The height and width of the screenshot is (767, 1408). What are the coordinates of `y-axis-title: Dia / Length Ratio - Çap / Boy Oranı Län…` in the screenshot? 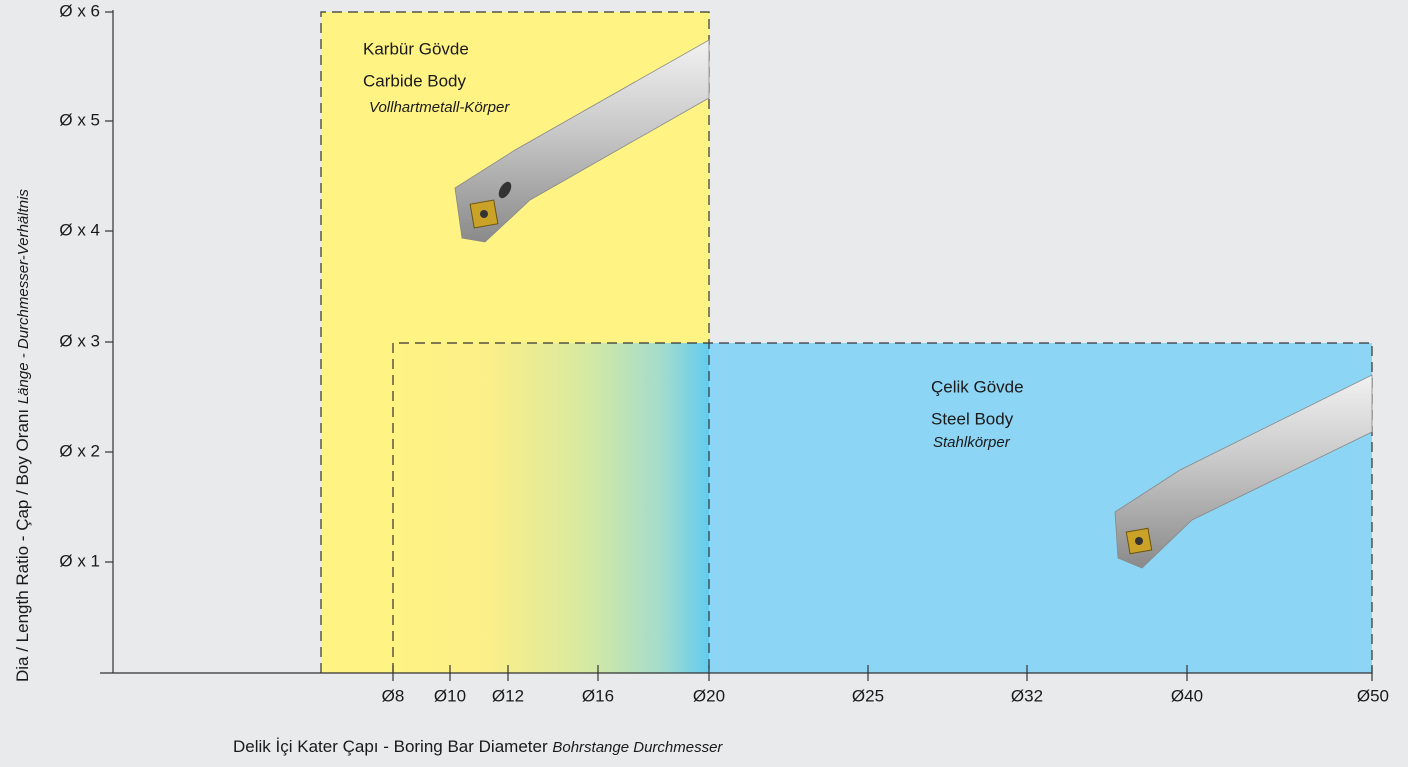 It's located at (22, 435).